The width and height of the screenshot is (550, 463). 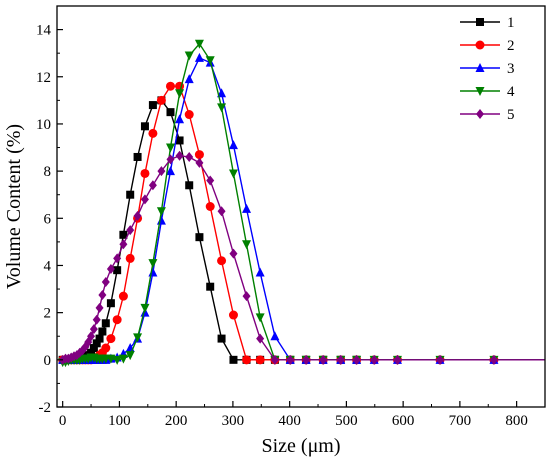 What do you see at coordinates (289, 421) in the screenshot?
I see `x-tick-label: 400` at bounding box center [289, 421].